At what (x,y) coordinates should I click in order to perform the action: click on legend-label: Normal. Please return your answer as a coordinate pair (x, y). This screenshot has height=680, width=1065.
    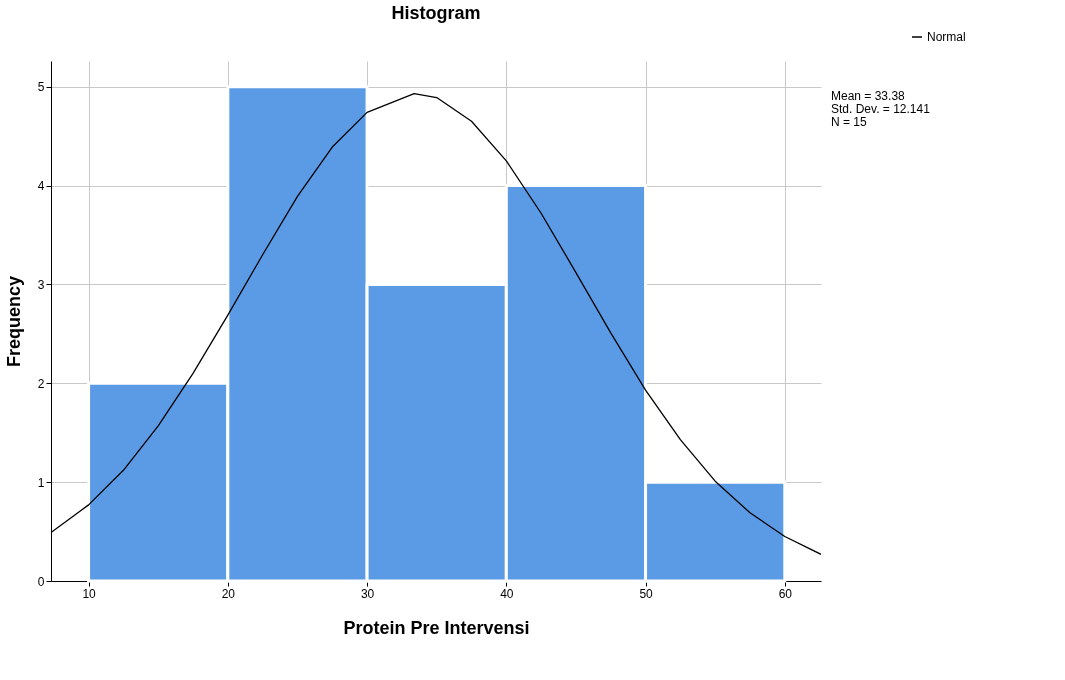
    Looking at the image, I should click on (946, 37).